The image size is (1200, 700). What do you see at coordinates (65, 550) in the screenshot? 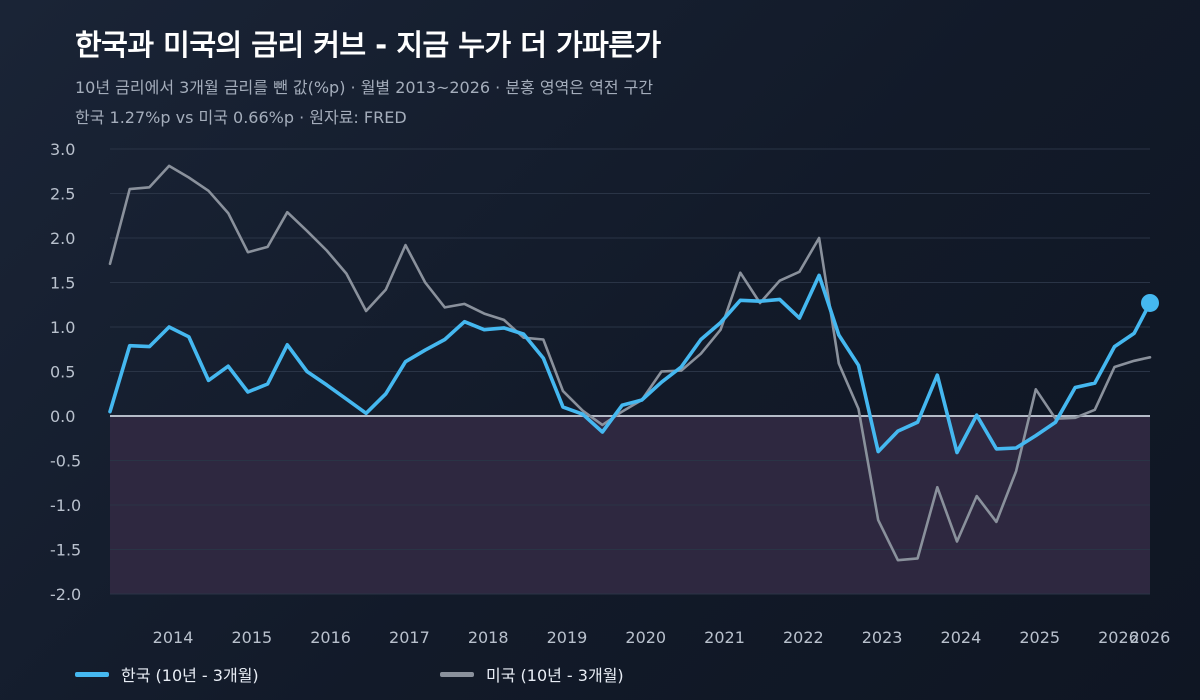
I see `y-tick-label: -1.5` at bounding box center [65, 550].